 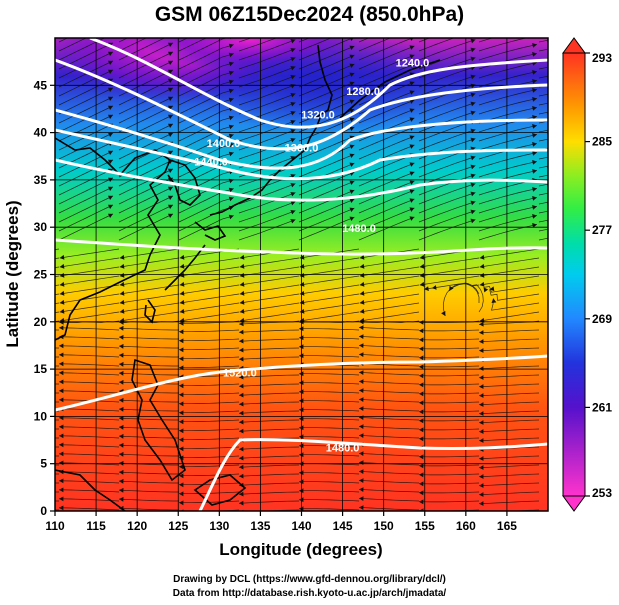 What do you see at coordinates (44, 298) in the screenshot?
I see `y-axis: 0 5 10 15 20 25 30 35 40 45` at bounding box center [44, 298].